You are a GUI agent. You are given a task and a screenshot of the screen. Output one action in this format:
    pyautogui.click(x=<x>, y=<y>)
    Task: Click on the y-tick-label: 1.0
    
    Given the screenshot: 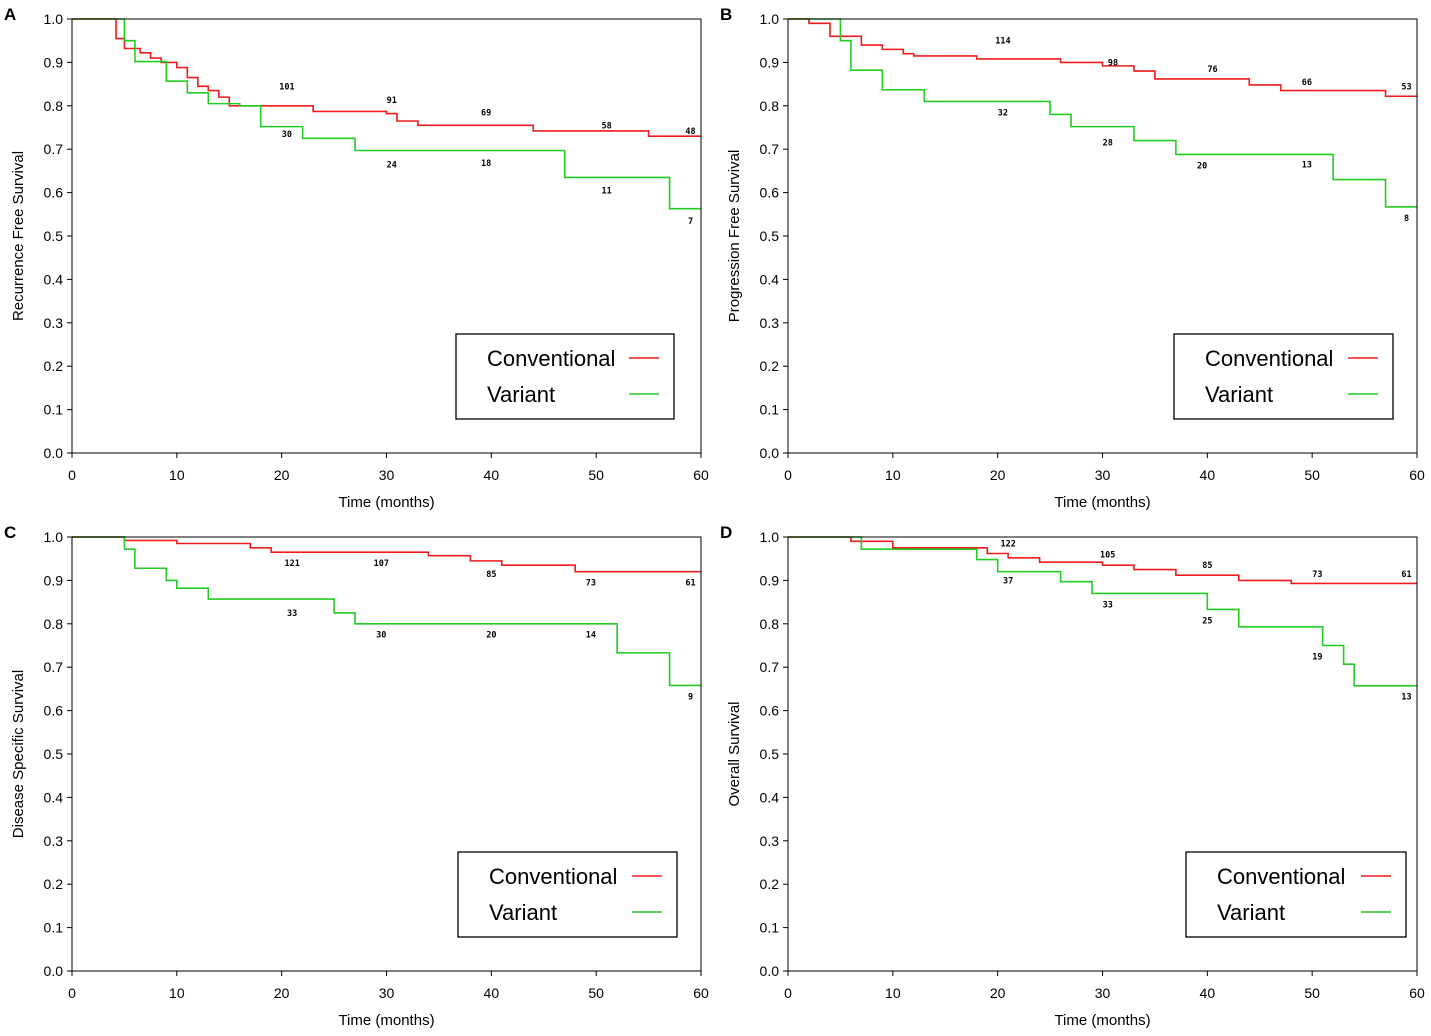 What is the action you would take?
    pyautogui.click(x=54, y=537)
    